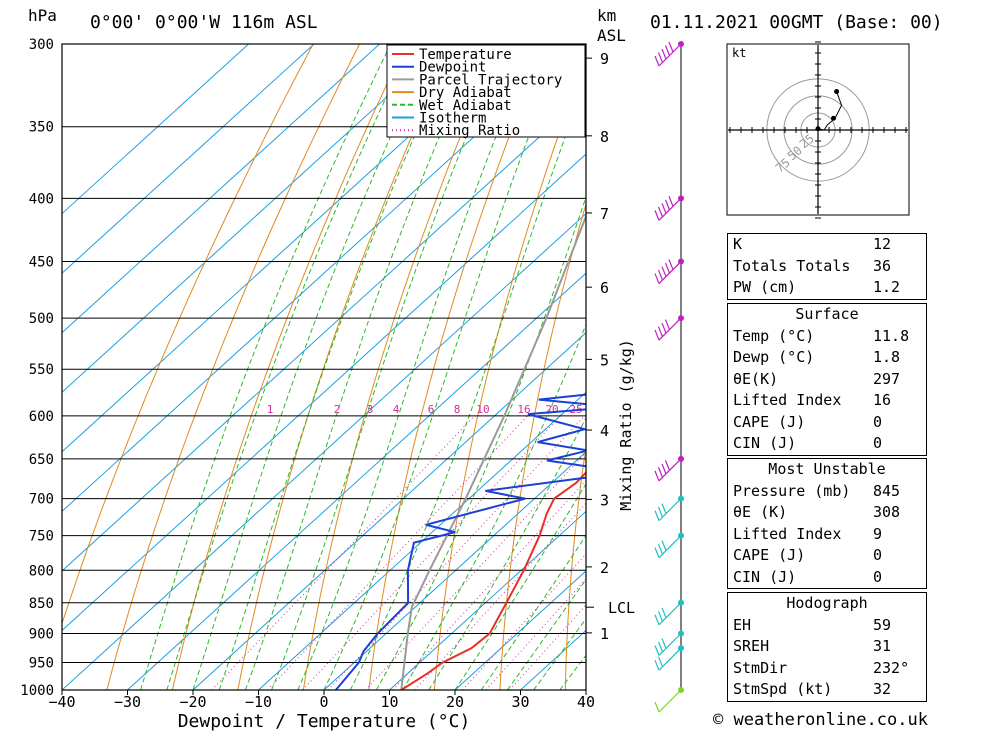  I want to click on storm-motion-marker, so click(833, 118).